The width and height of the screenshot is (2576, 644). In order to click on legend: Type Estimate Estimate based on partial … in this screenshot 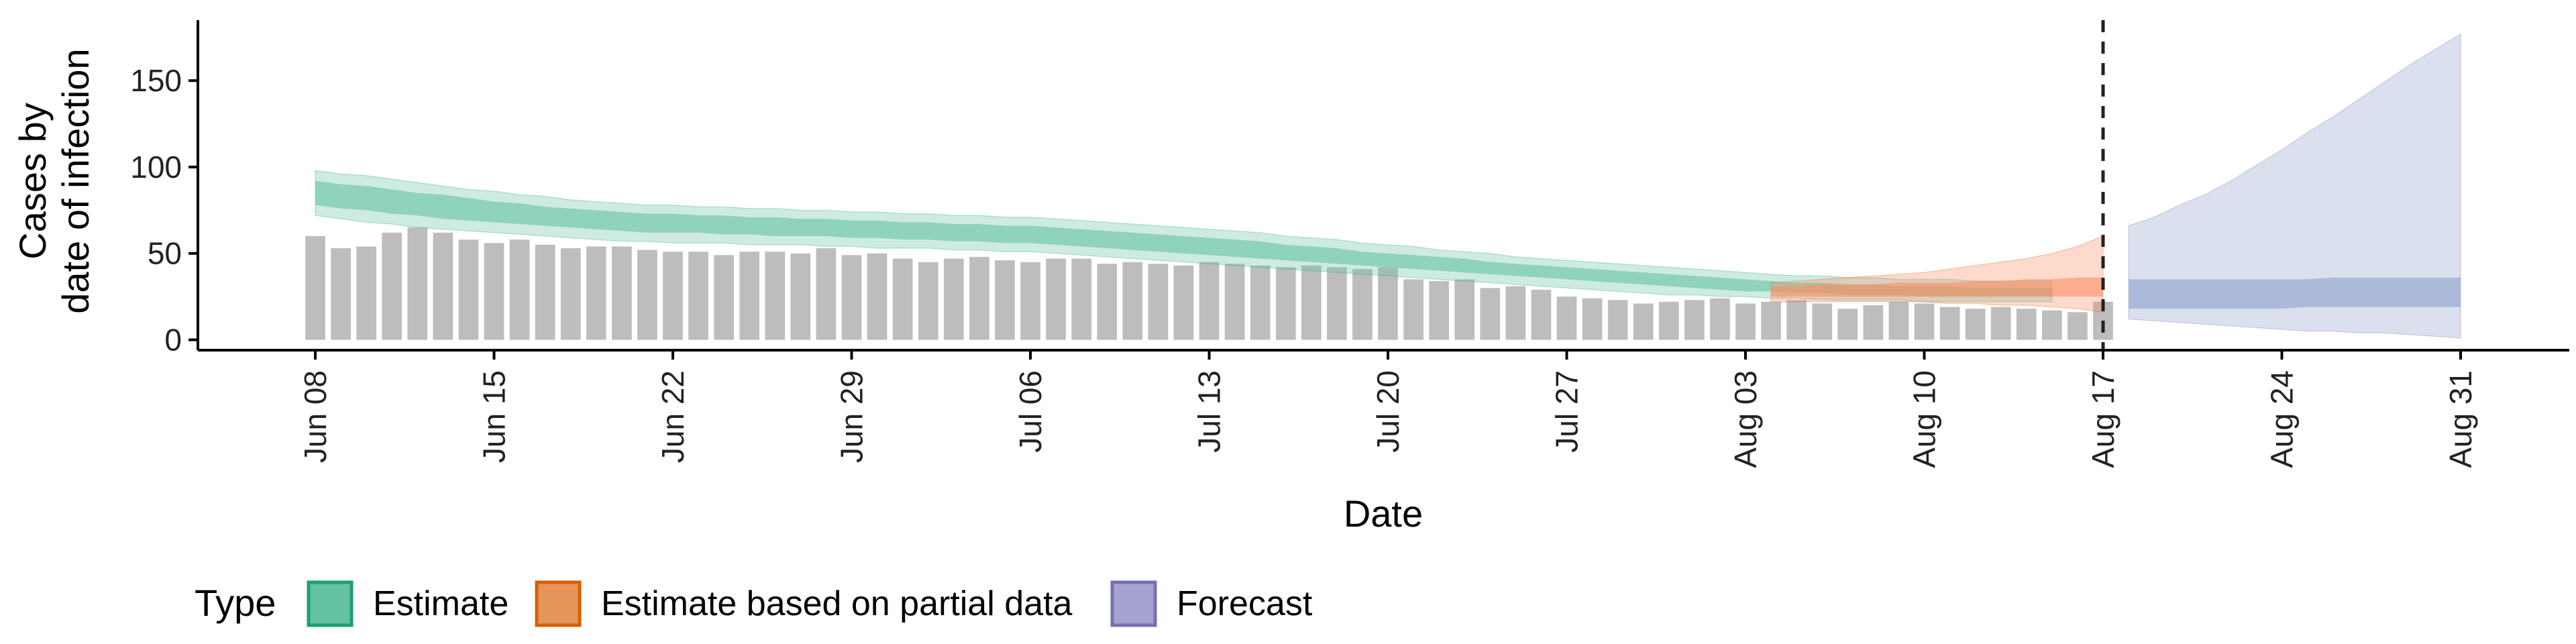, I will do `click(754, 603)`.